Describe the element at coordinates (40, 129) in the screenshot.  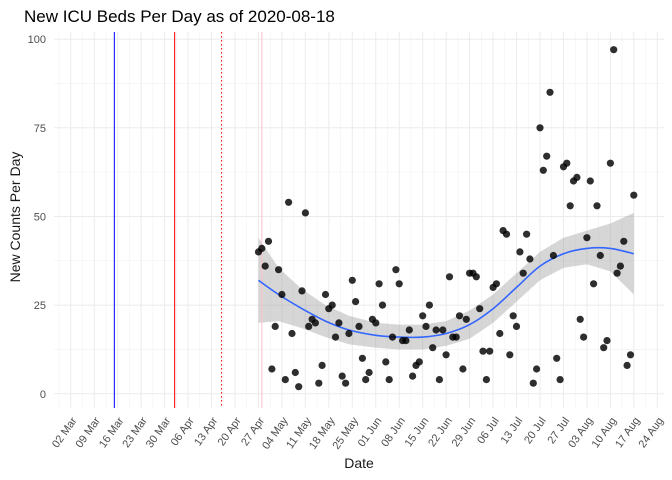
I see `y-tick-label: 75` at that location.